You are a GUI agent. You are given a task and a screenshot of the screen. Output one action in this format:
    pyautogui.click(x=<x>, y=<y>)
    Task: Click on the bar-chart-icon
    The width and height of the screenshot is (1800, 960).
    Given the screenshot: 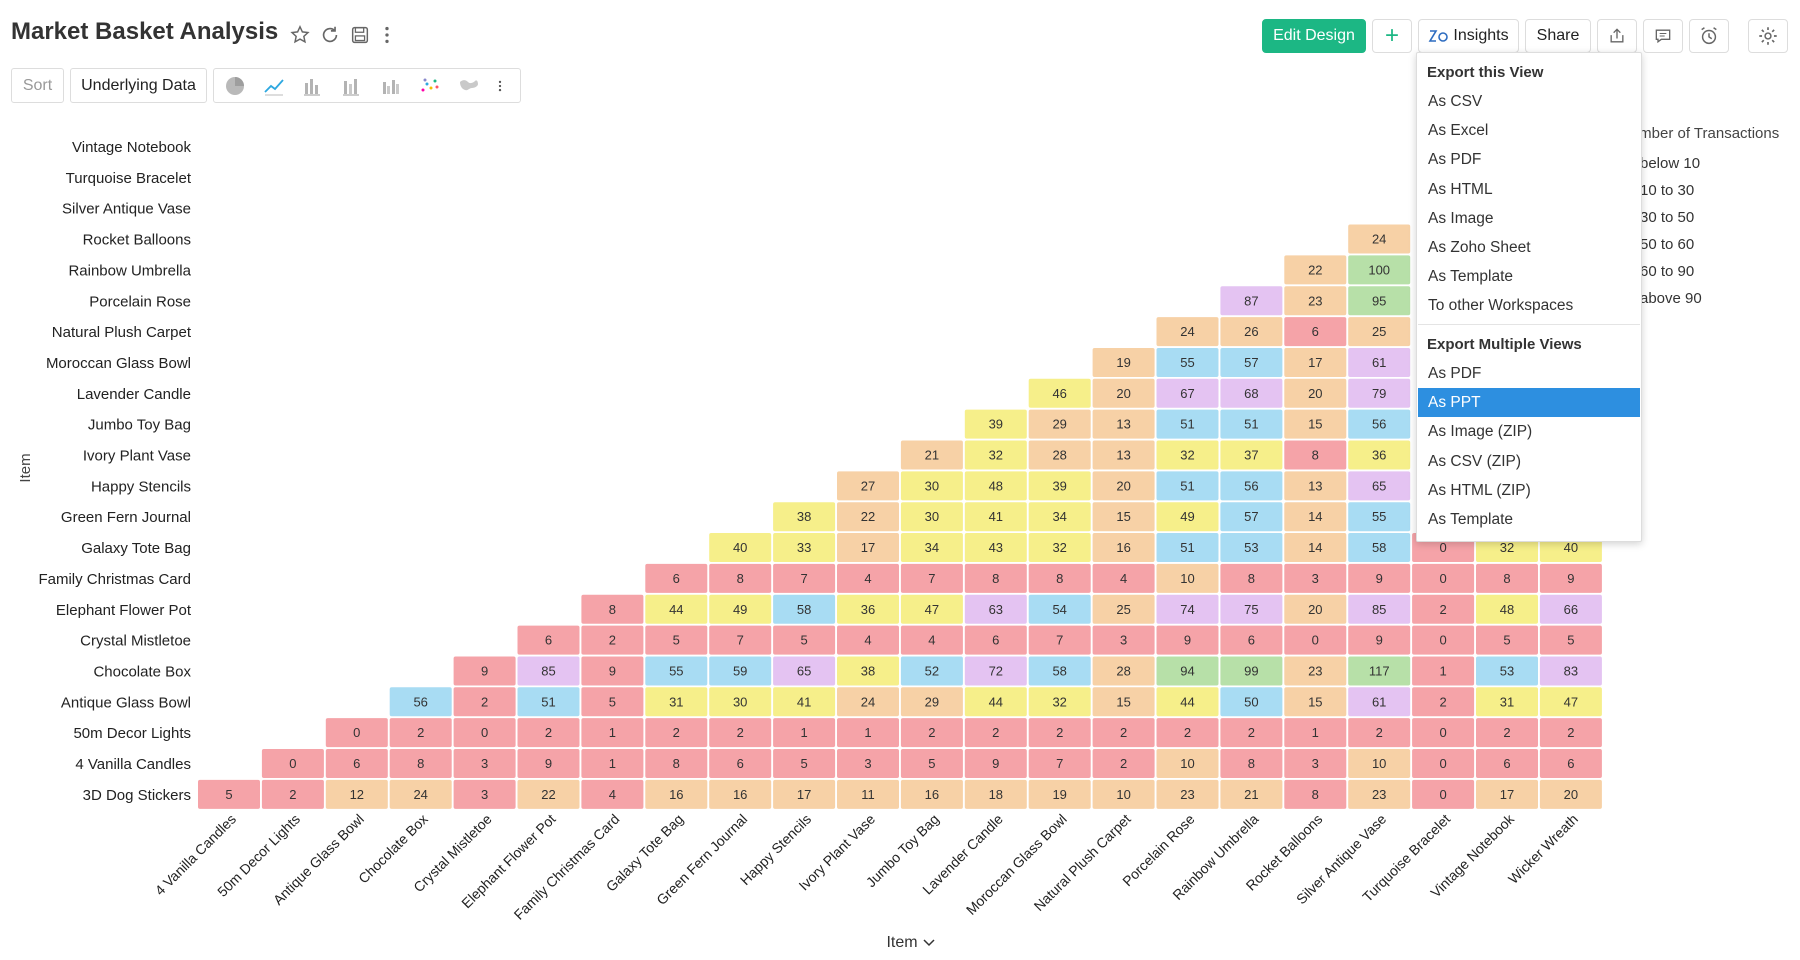 What is the action you would take?
    pyautogui.click(x=313, y=86)
    